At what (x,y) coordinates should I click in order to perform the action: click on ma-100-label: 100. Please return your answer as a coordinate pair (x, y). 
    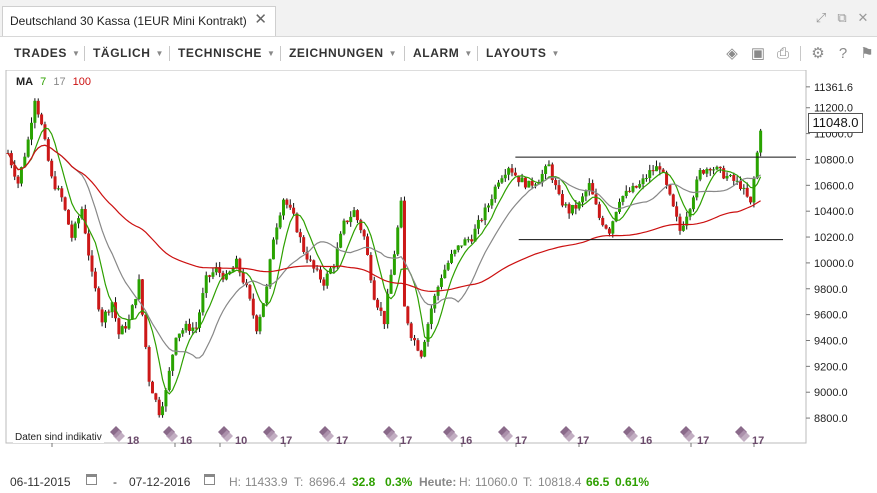
    Looking at the image, I should click on (82, 82).